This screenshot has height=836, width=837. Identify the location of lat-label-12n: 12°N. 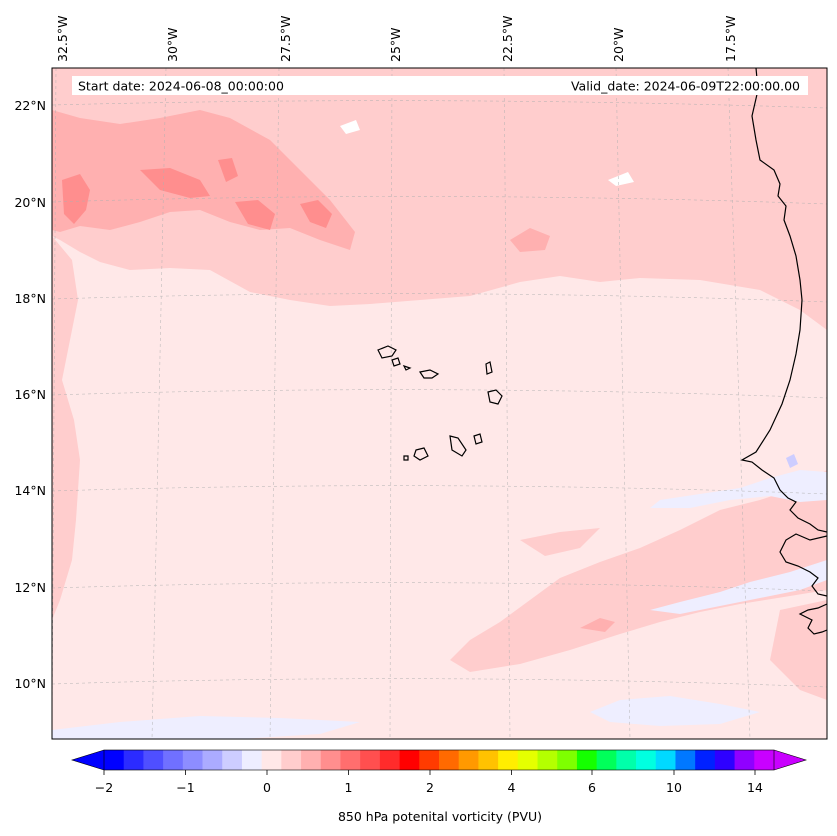
(30, 587).